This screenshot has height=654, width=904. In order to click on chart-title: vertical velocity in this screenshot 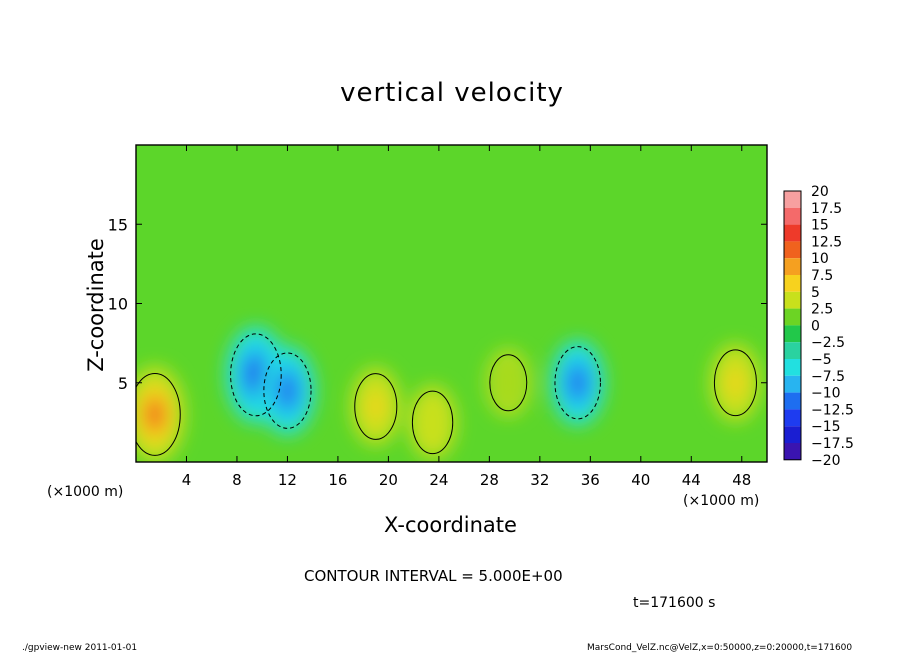, I will do `click(452, 93)`.